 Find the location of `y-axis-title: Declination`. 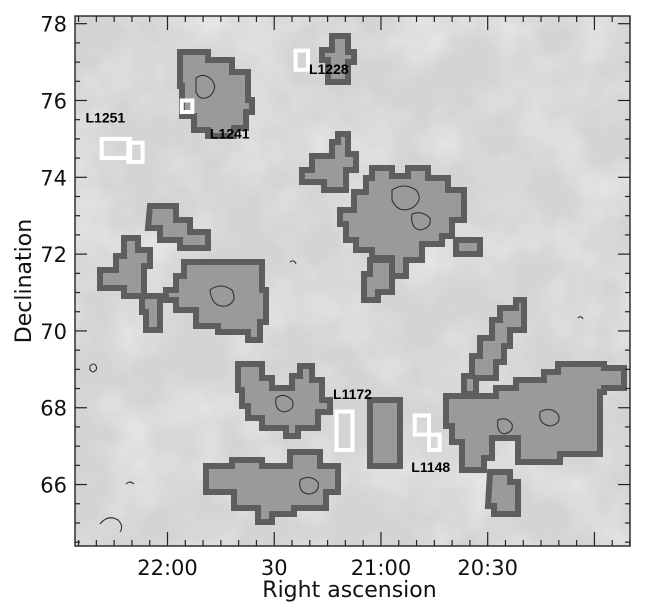

y-axis-title: Declination is located at coordinates (24, 281).